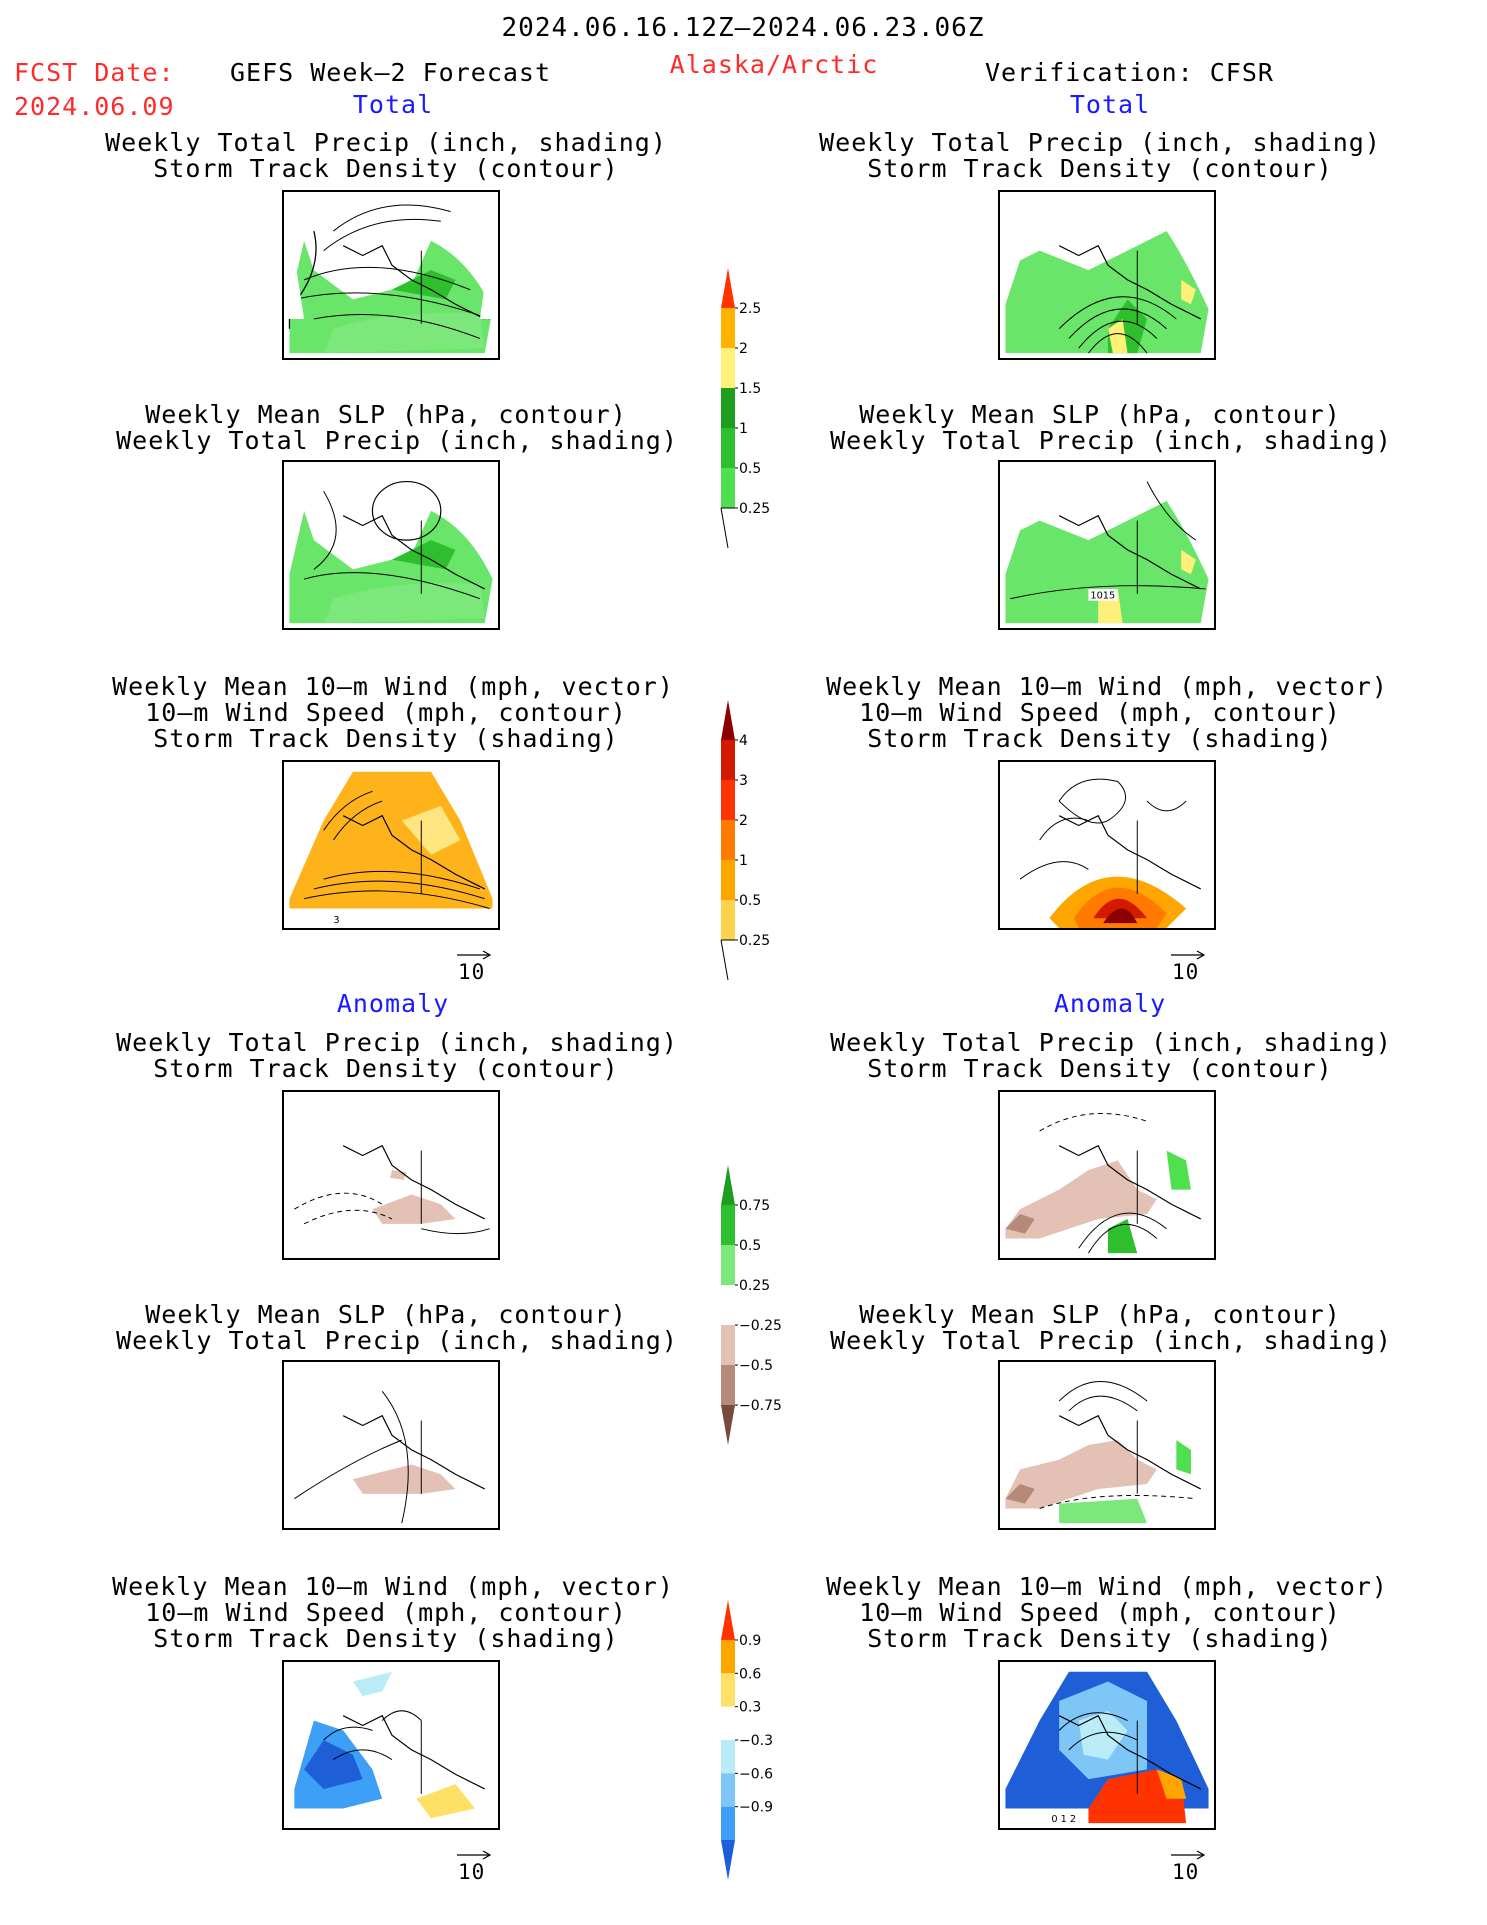  Describe the element at coordinates (1186, 1872) in the screenshot. I see `vector-ref-r6-label: 10` at that location.